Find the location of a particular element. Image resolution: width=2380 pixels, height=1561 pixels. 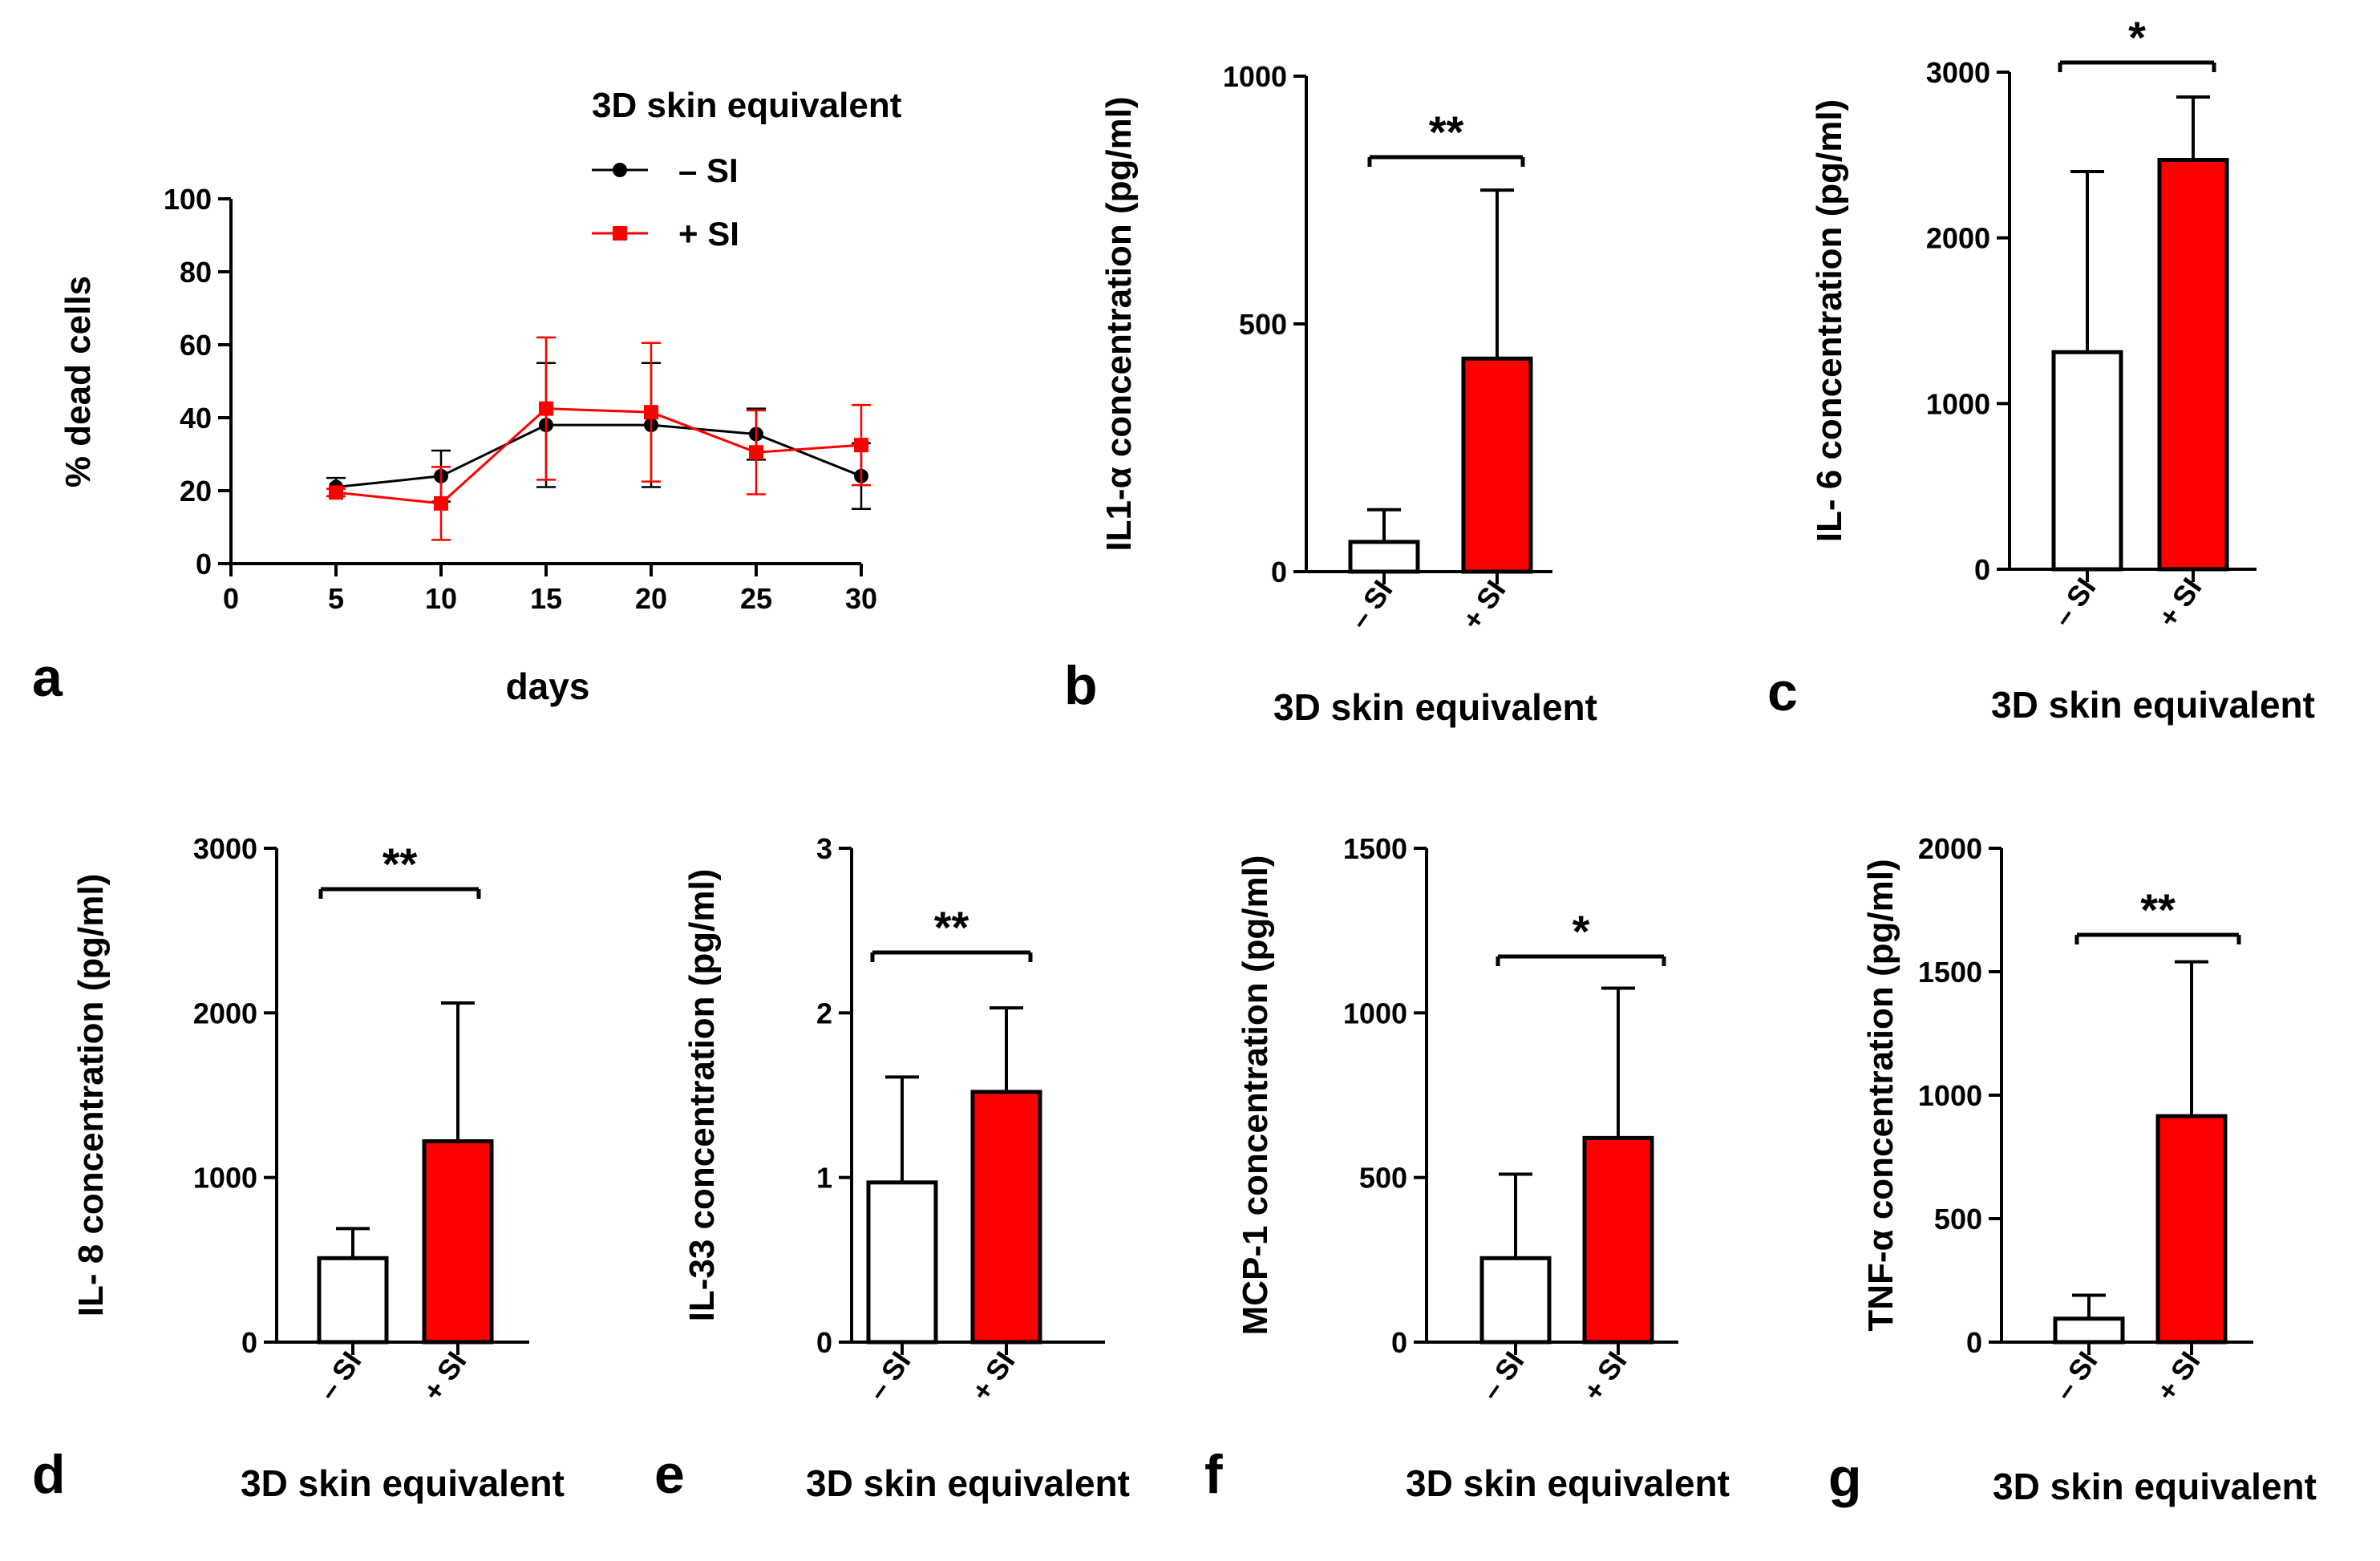

panel-label: g is located at coordinates (1845, 1477).